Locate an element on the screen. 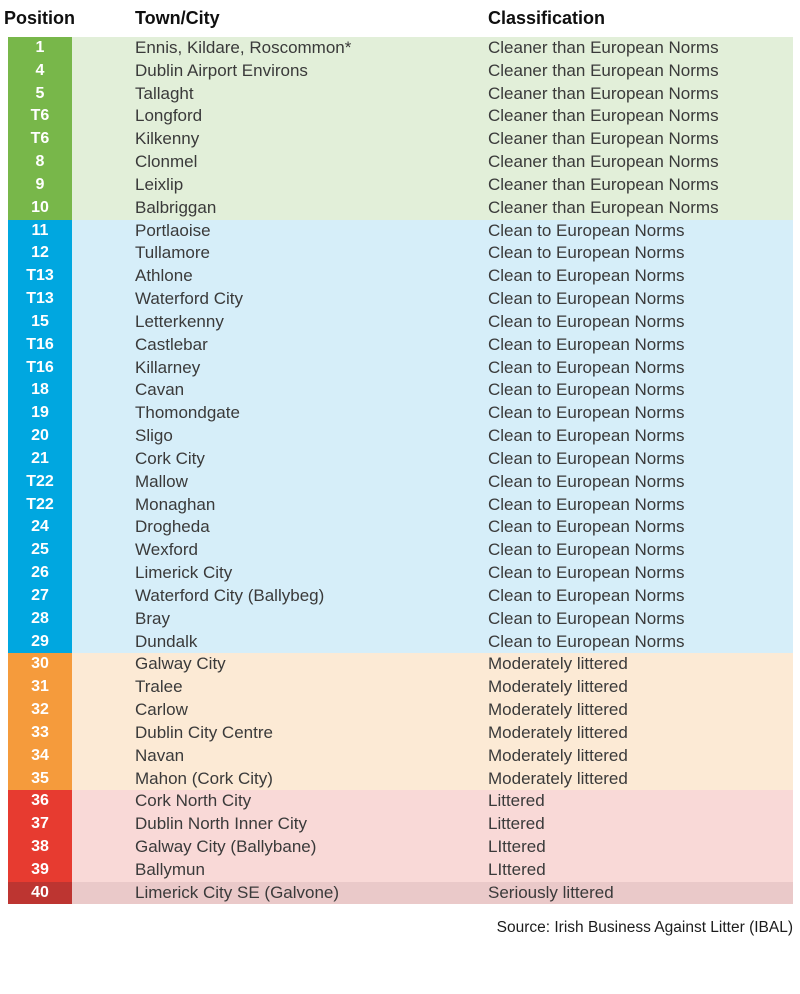  table-row: 21 Cork City Clean to European Norms is located at coordinates (400, 459).